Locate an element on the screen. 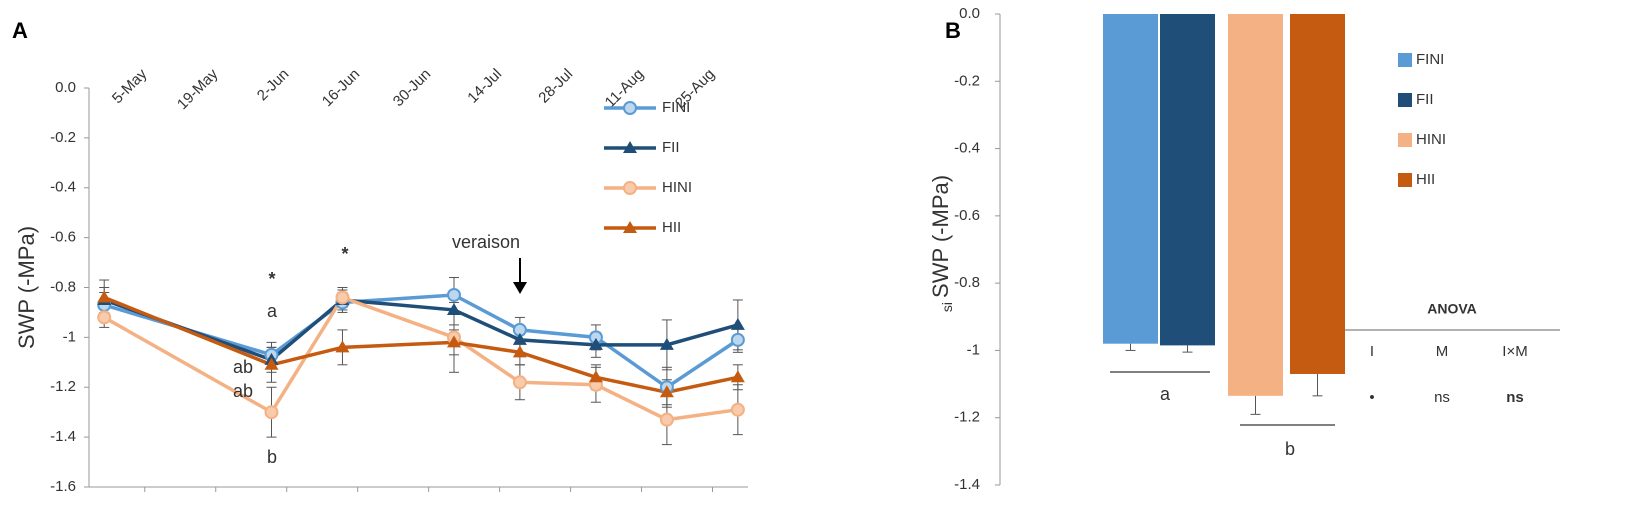  x-tick-label: 14-Jul is located at coordinates (484, 86).